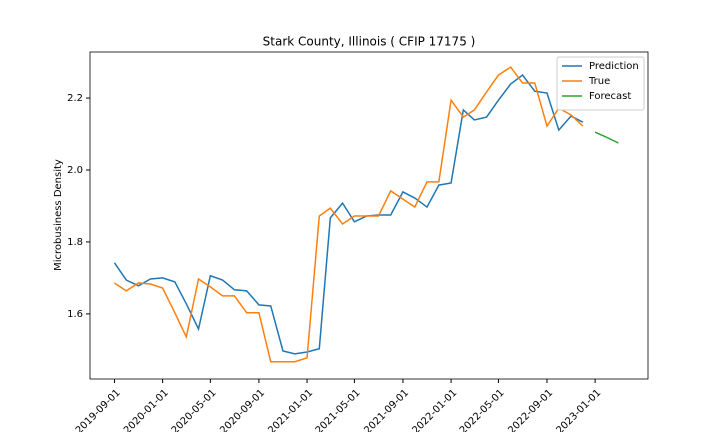 Image resolution: width=720 pixels, height=432 pixels. I want to click on chart-title: Stark County, Illinois ( CFIP 17175 ), so click(369, 42).